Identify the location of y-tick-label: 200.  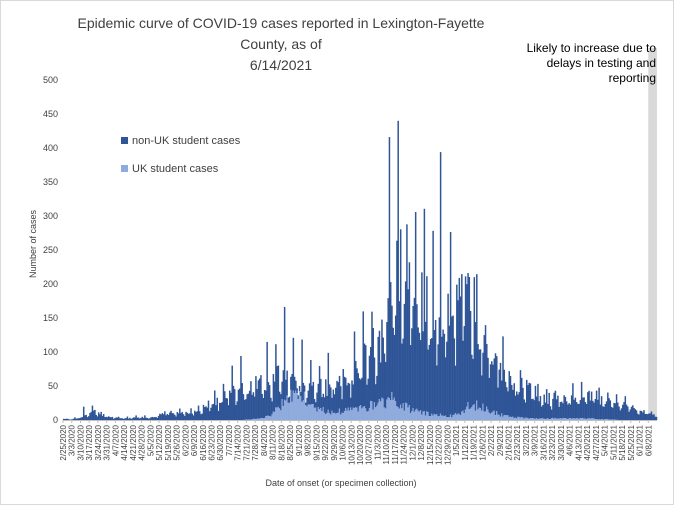
(50, 284).